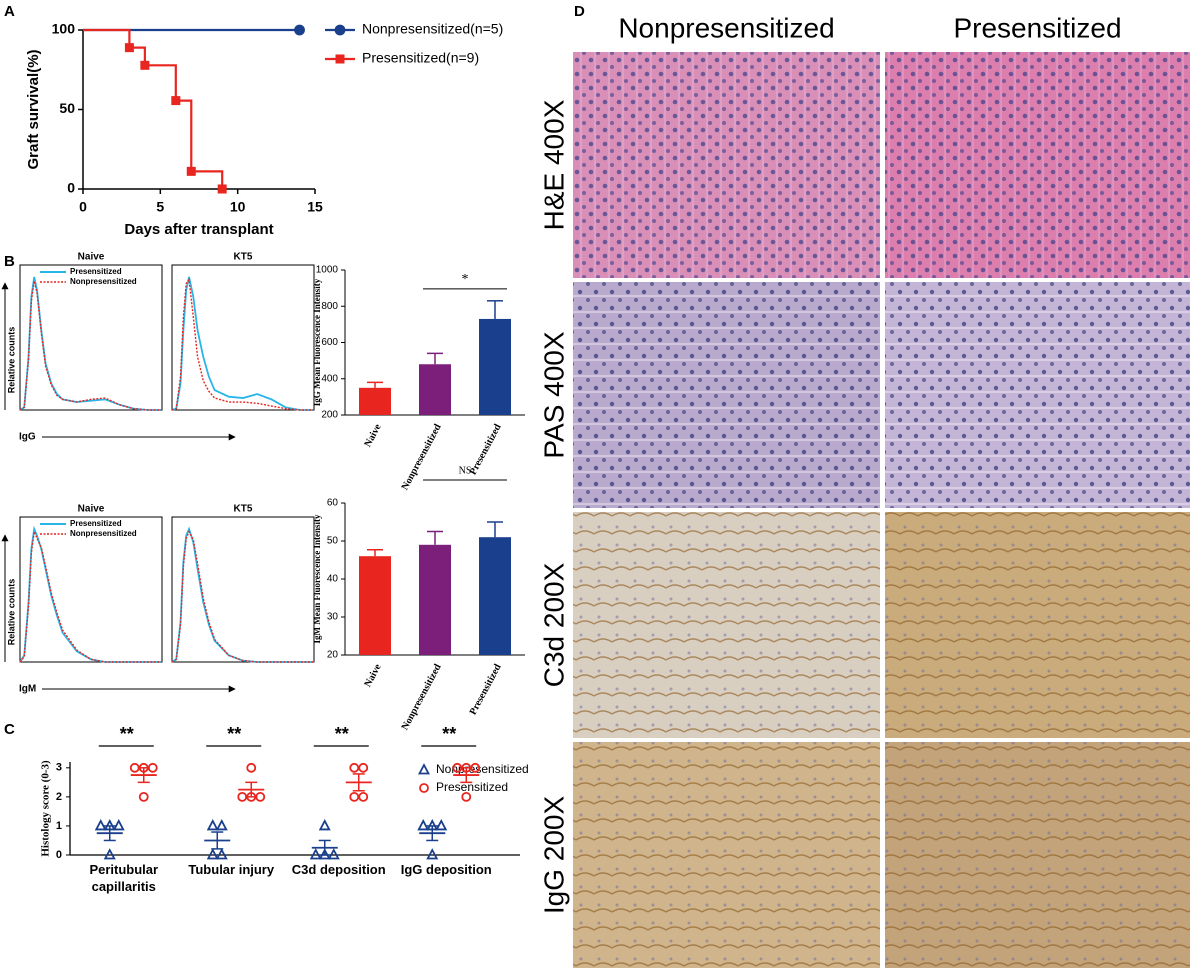  Describe the element at coordinates (465, 279) in the screenshot. I see `significance-label: *` at that location.